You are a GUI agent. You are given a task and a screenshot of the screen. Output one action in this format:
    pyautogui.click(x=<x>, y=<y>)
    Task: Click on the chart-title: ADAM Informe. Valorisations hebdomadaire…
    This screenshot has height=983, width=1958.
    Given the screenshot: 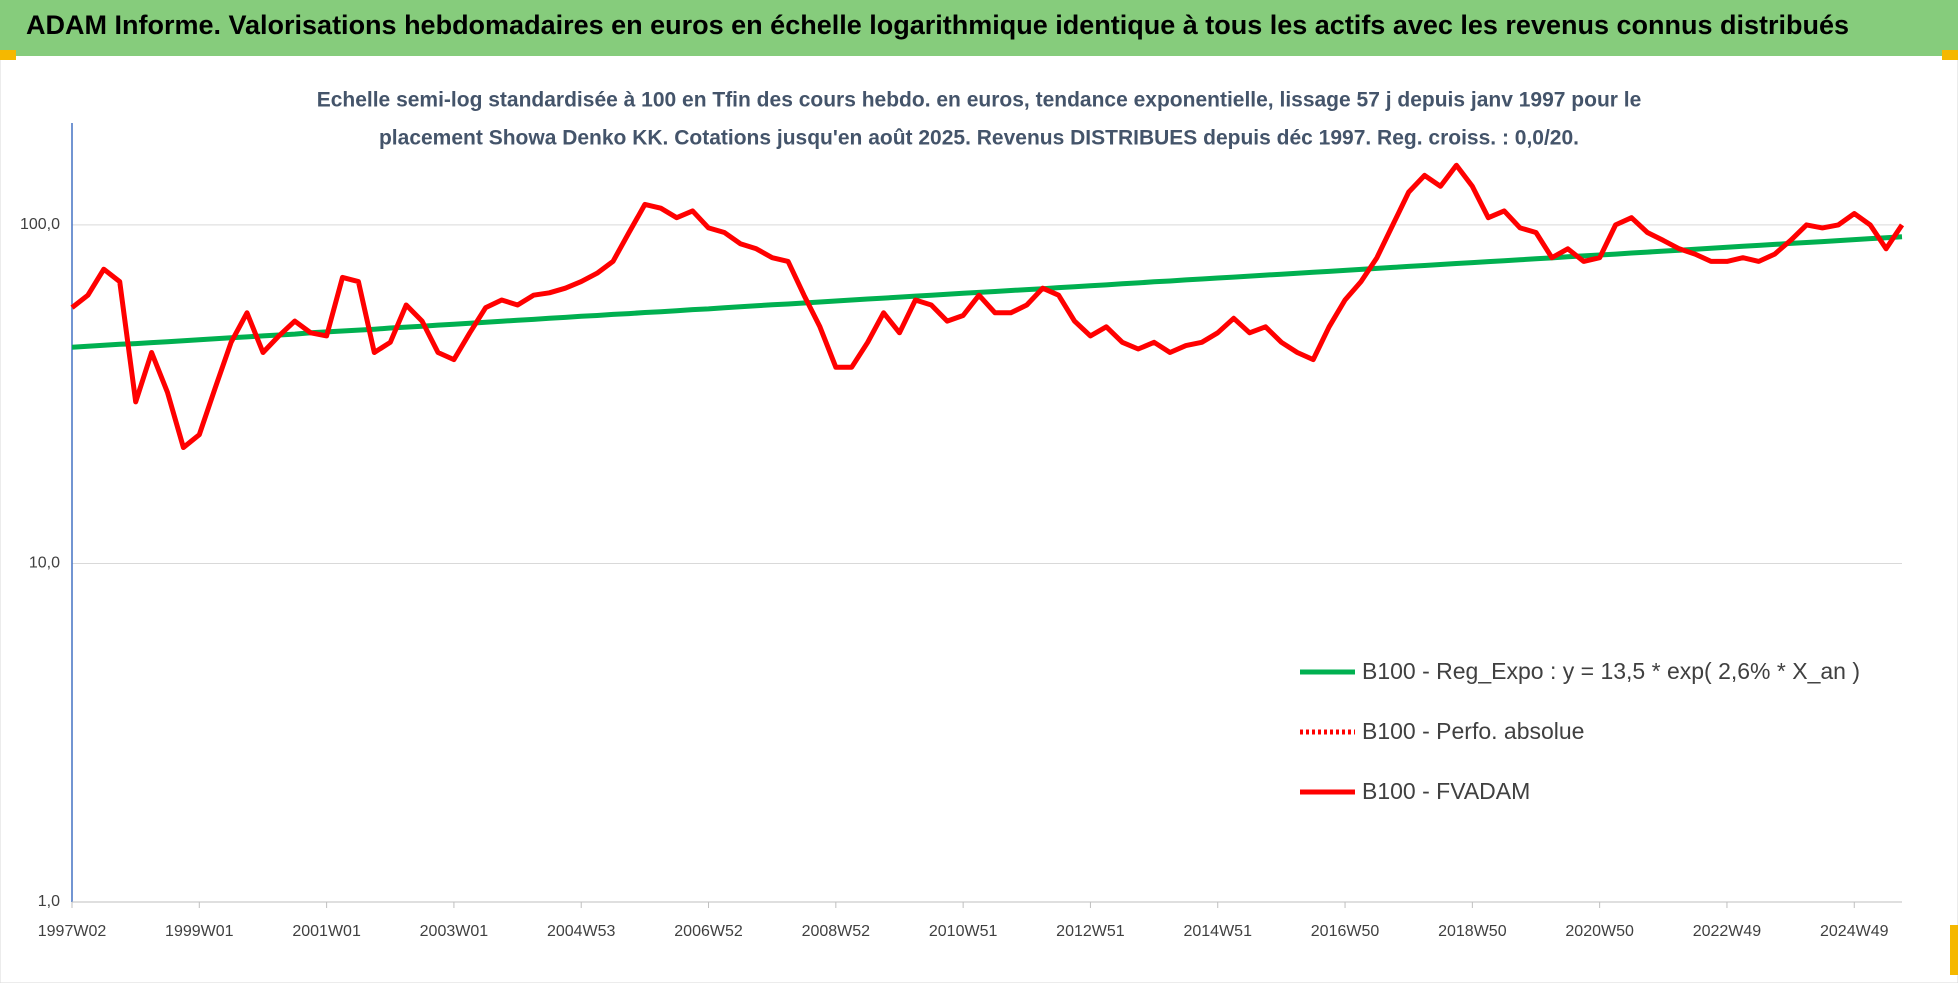 What is the action you would take?
    pyautogui.click(x=937, y=25)
    